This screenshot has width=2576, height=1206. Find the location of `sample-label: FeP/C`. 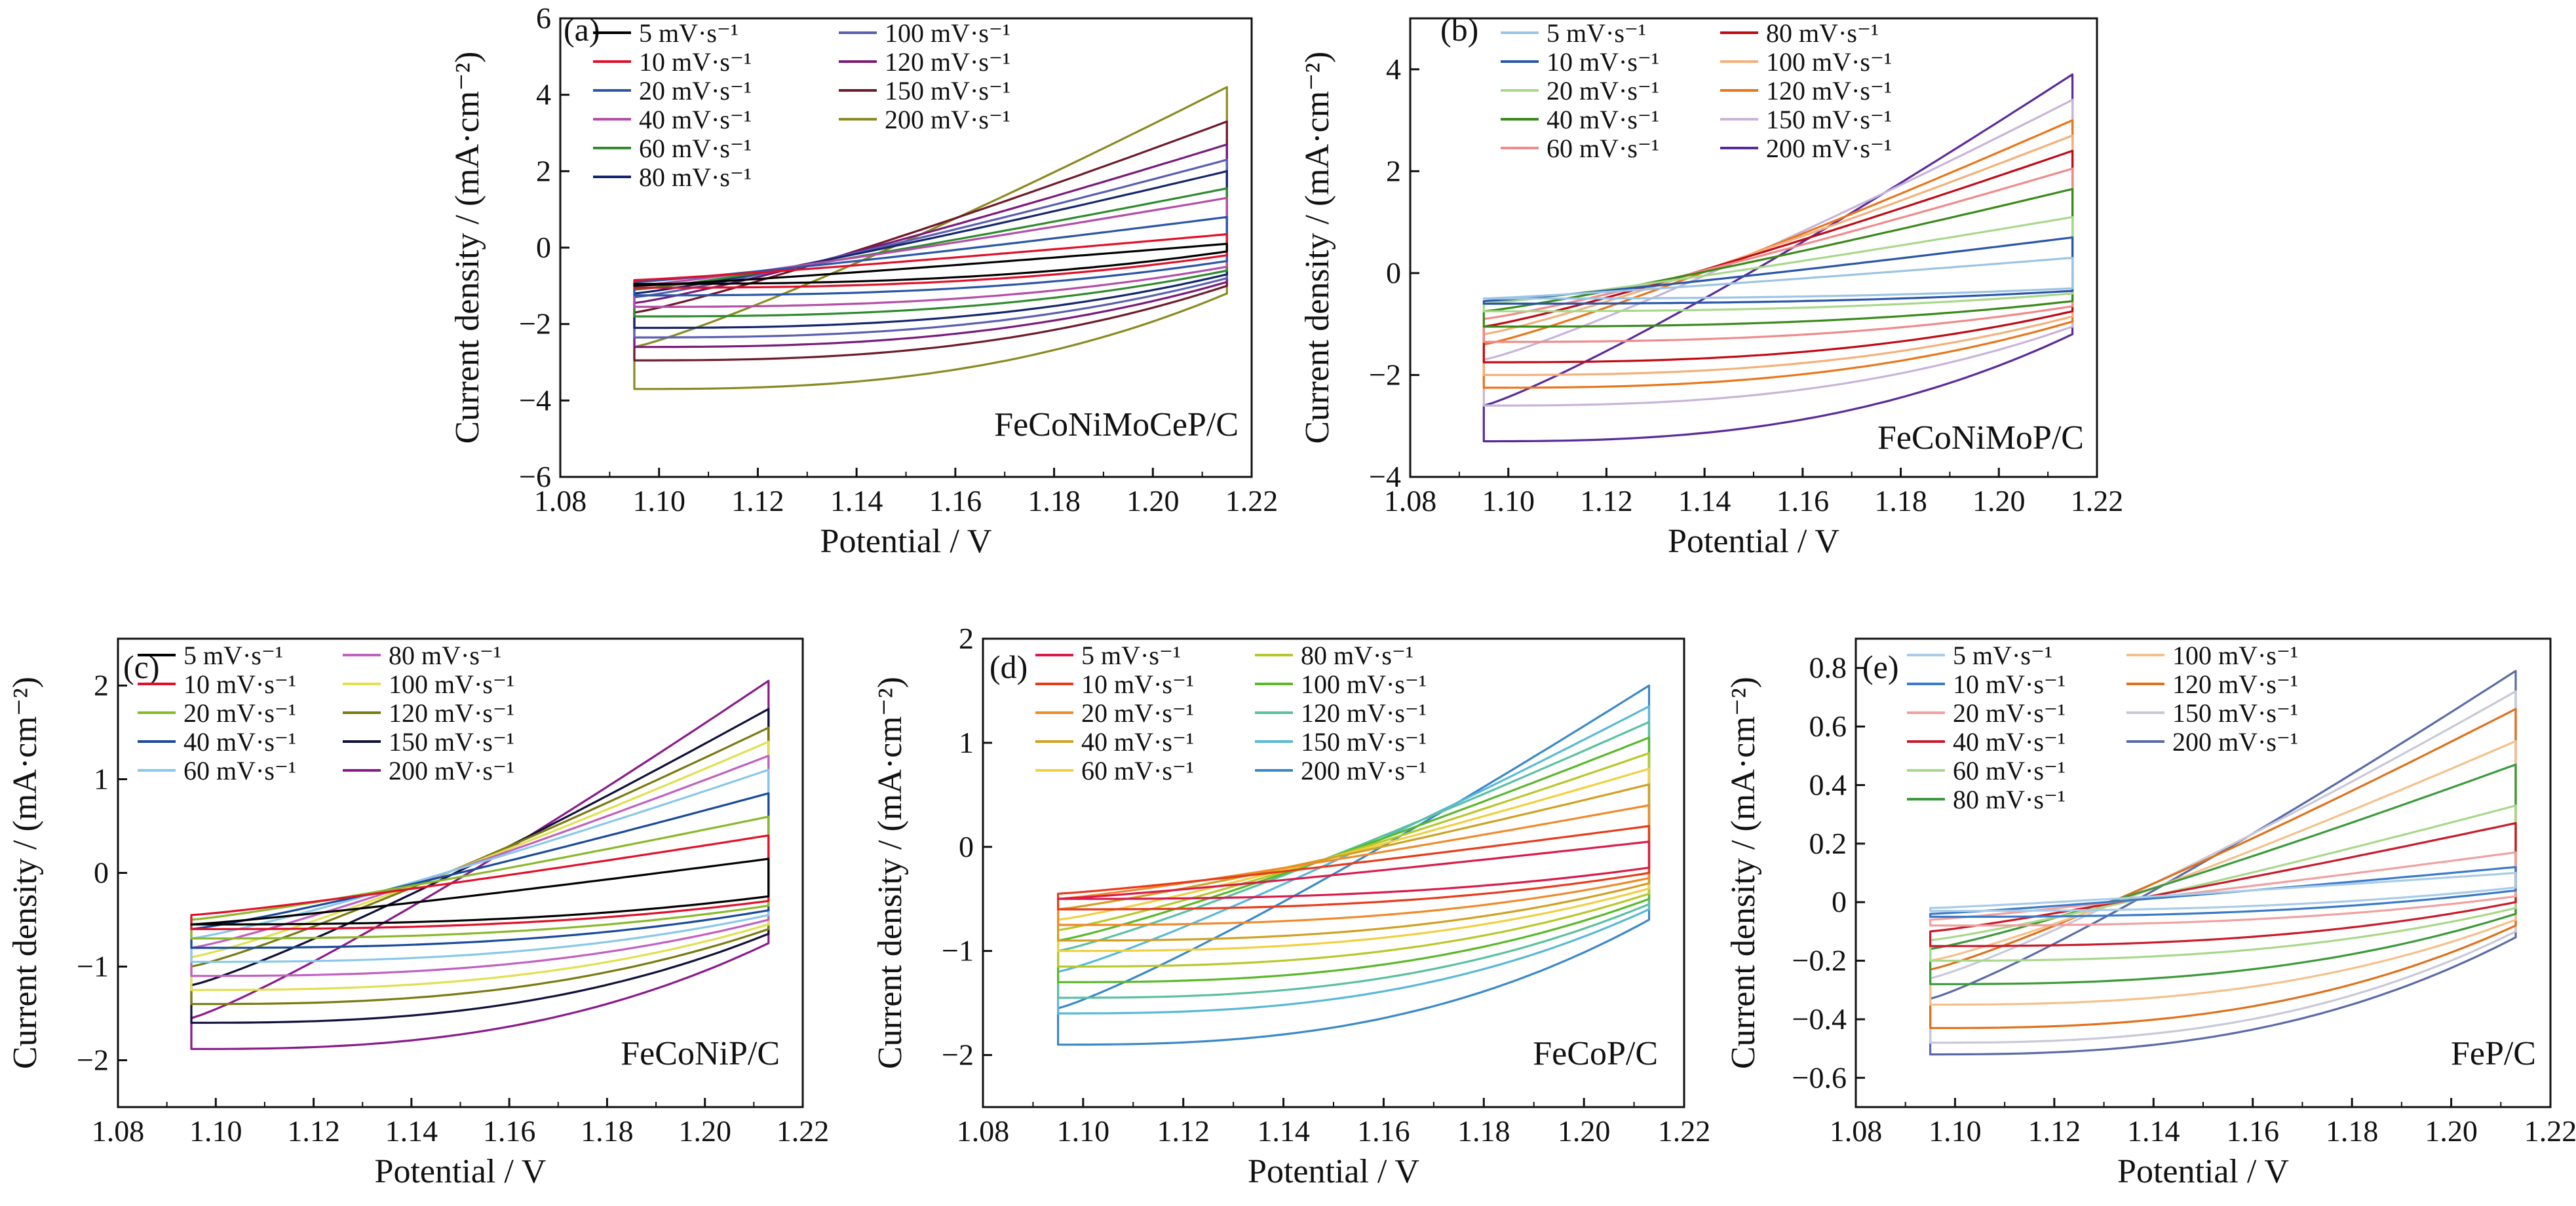

sample-label: FeP/C is located at coordinates (2493, 1053).